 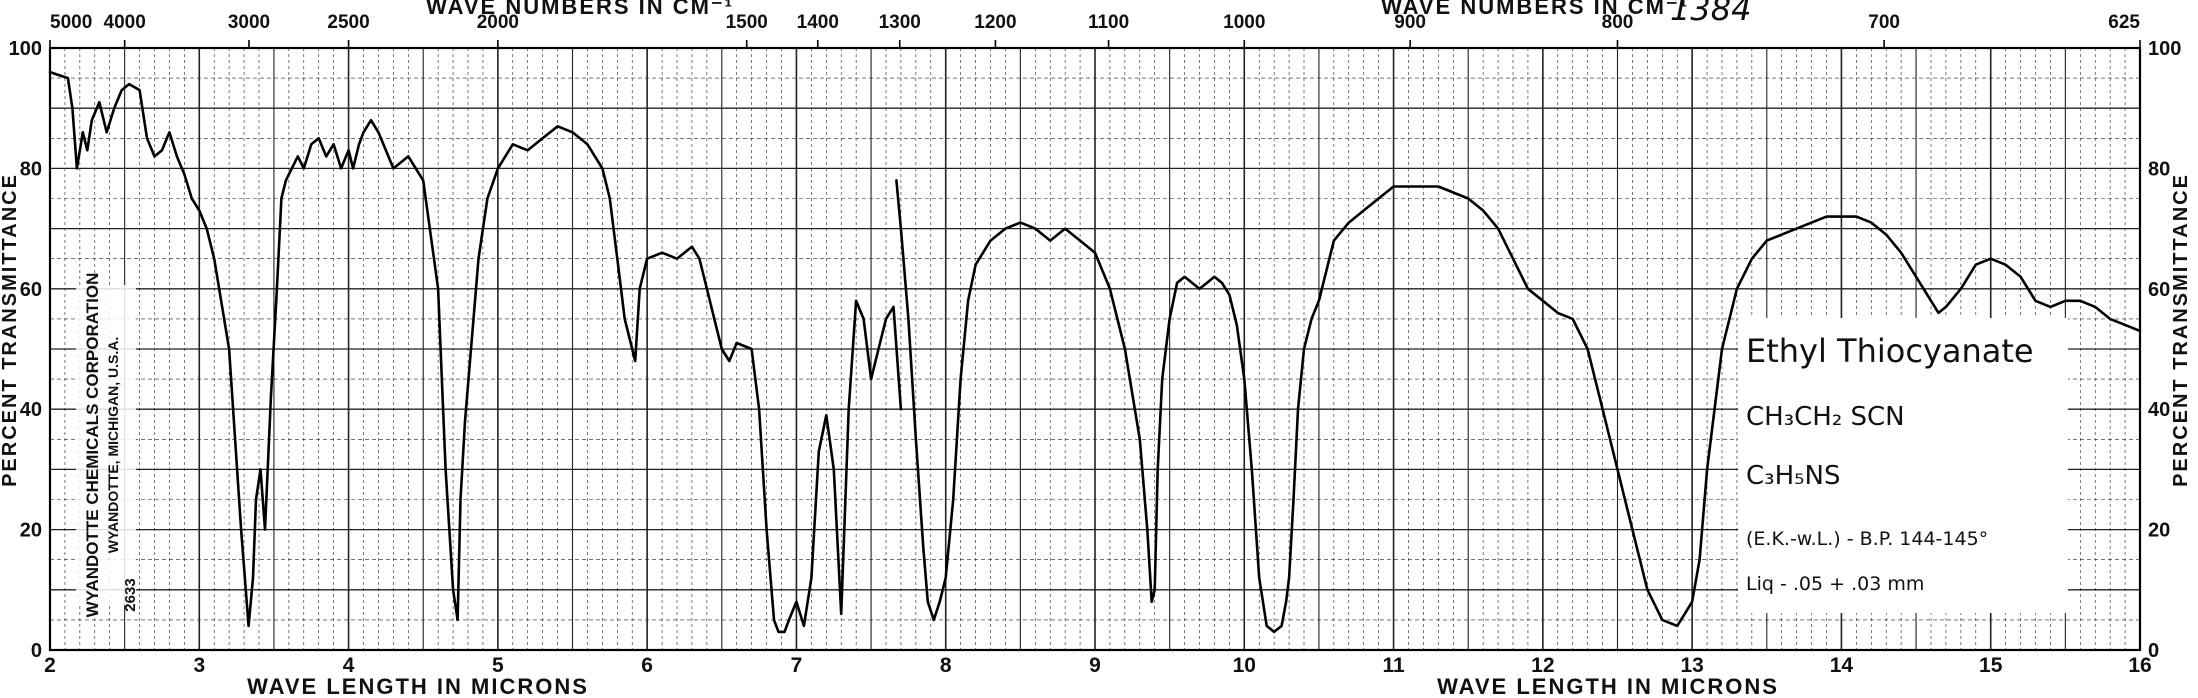 I want to click on y-tick-label-right: 20, so click(x=2159, y=531).